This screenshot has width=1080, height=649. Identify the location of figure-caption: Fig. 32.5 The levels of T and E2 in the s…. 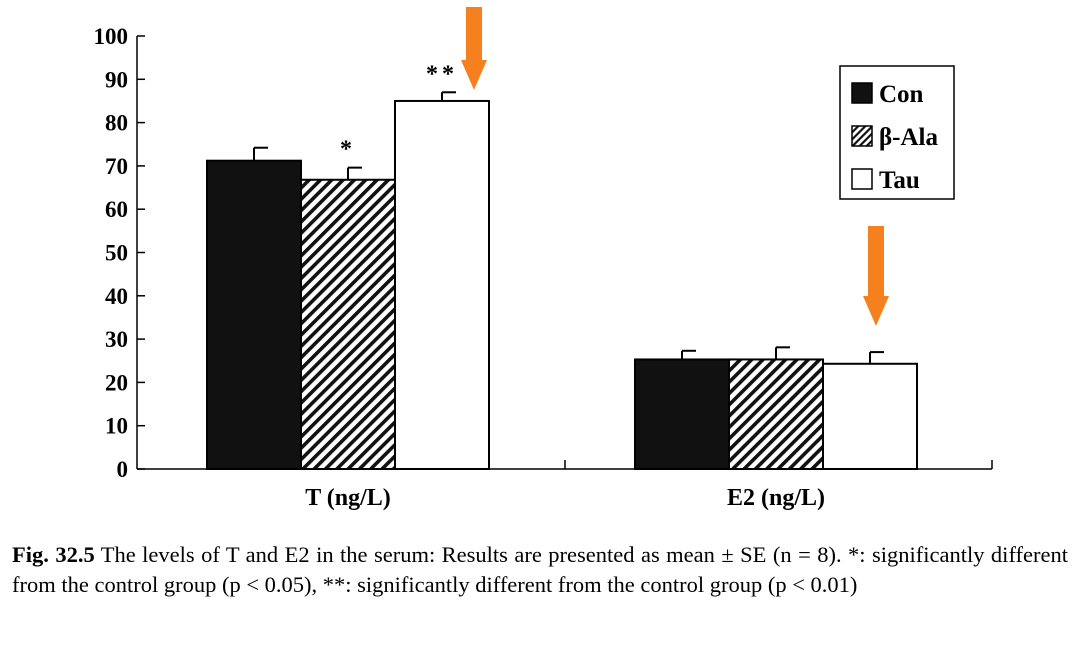
(540, 570).